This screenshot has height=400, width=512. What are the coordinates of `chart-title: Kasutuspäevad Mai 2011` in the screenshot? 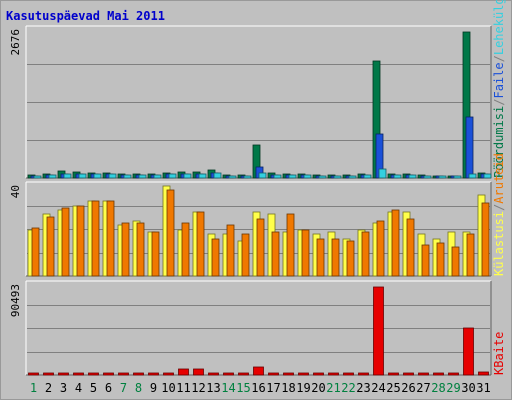 It's located at (85, 16).